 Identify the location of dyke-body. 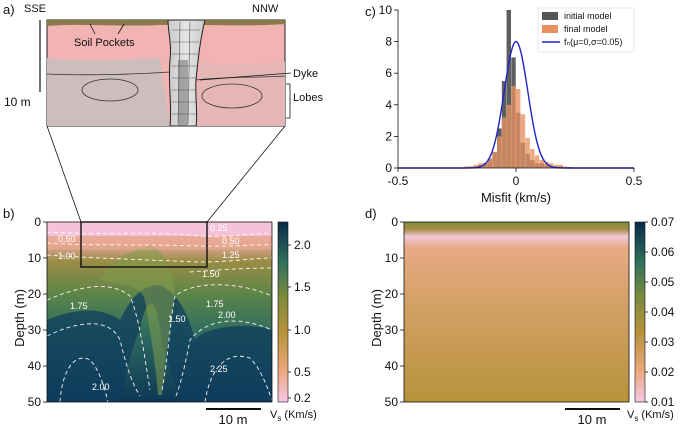
(186, 73).